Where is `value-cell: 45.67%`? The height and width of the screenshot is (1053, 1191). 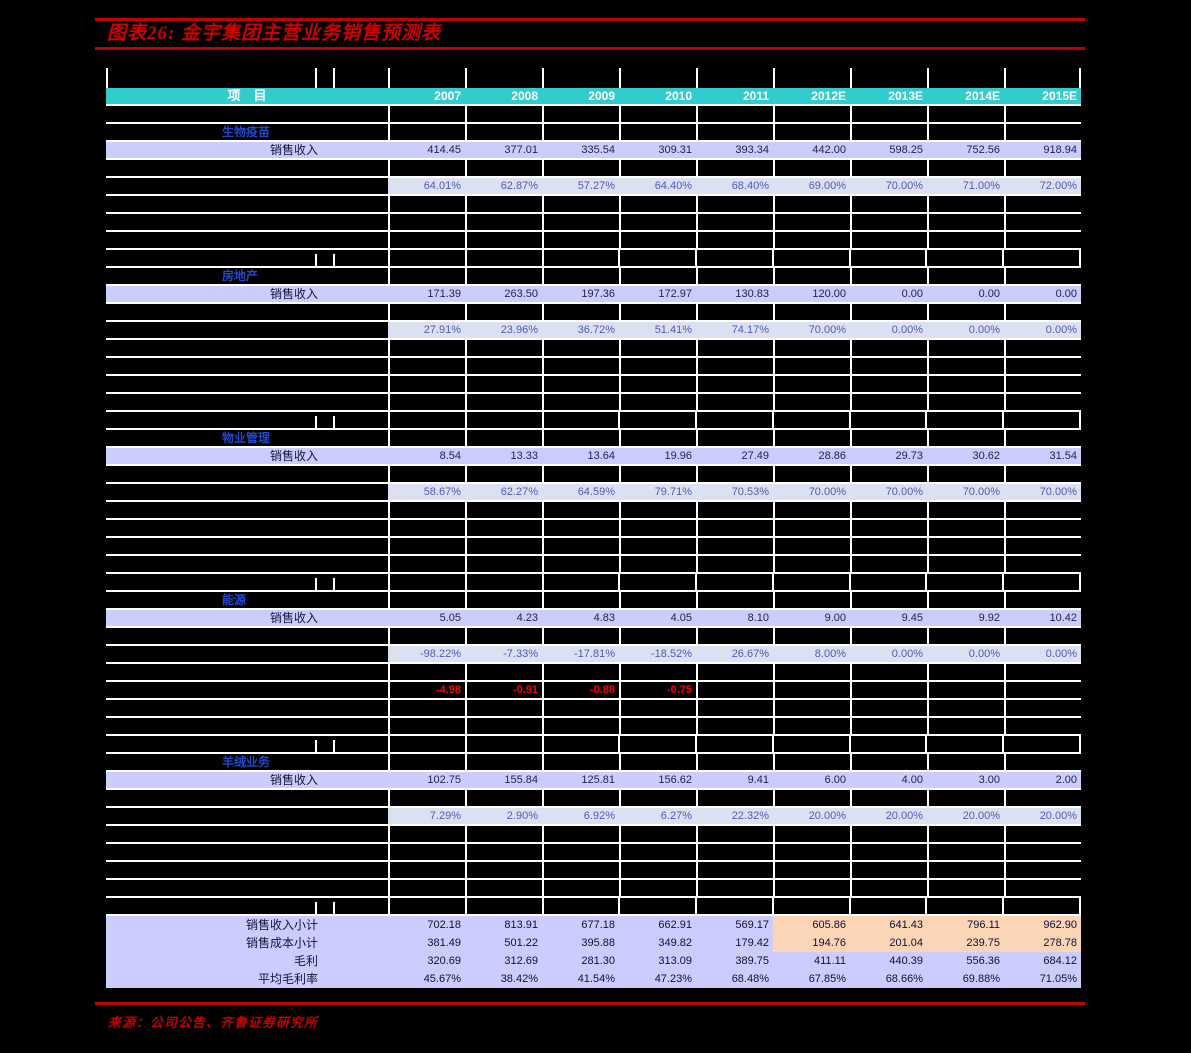 value-cell: 45.67% is located at coordinates (442, 979).